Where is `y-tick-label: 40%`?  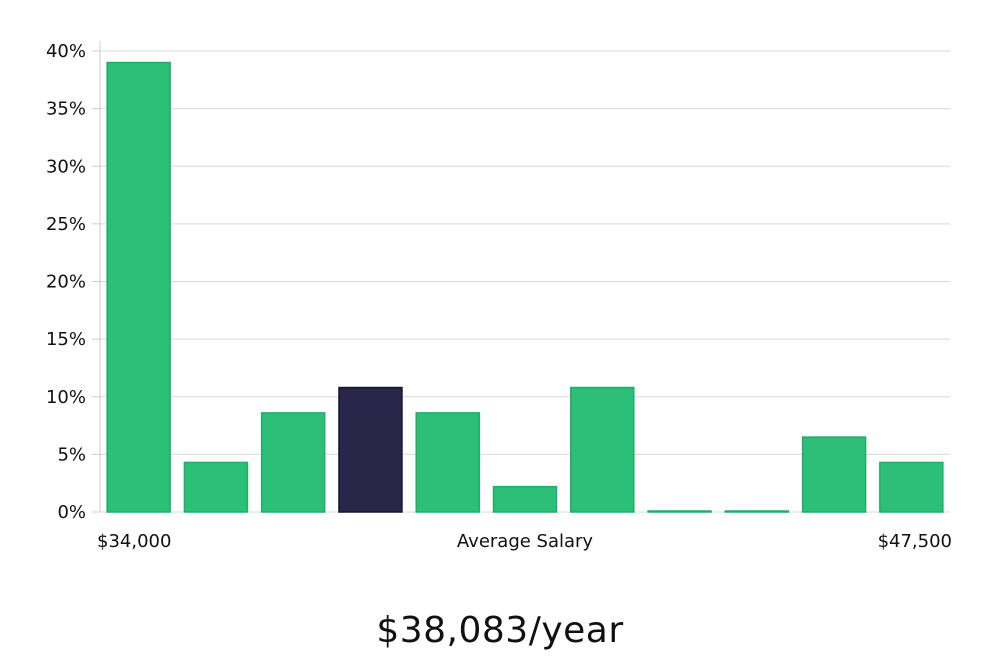
y-tick-label: 40% is located at coordinates (66, 51).